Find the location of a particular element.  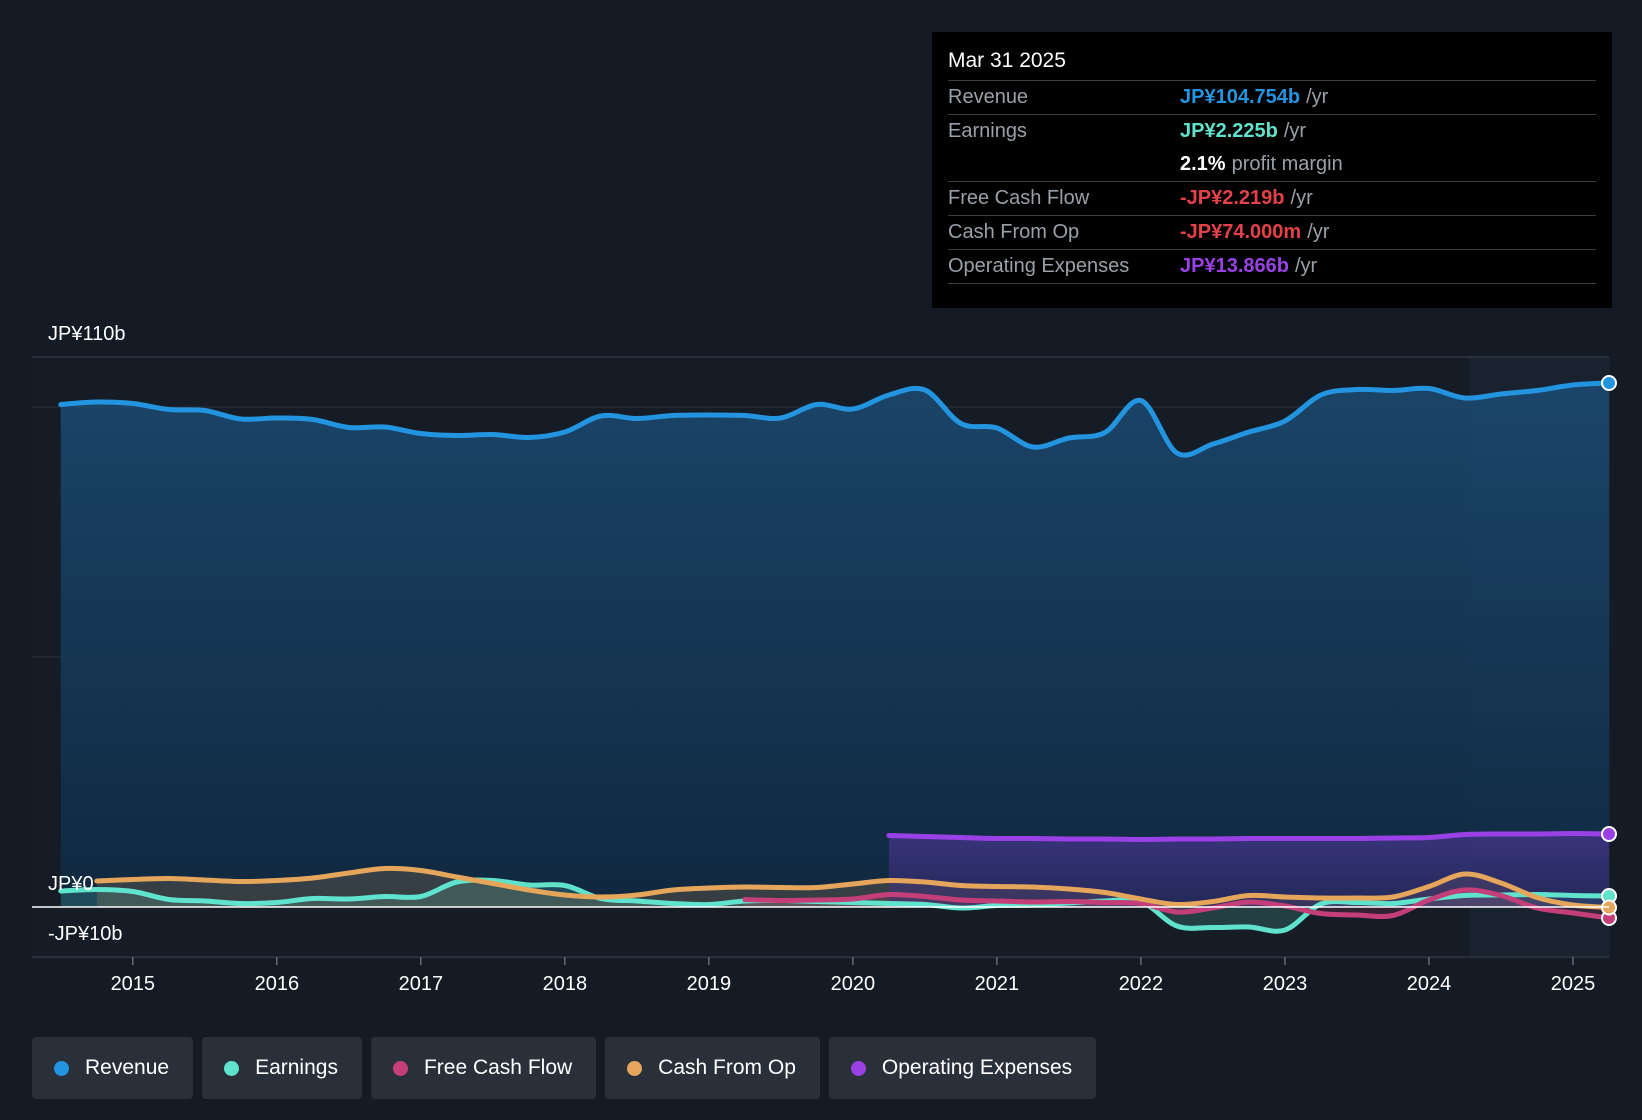

y-label-top: JP¥110b is located at coordinates (86, 334).